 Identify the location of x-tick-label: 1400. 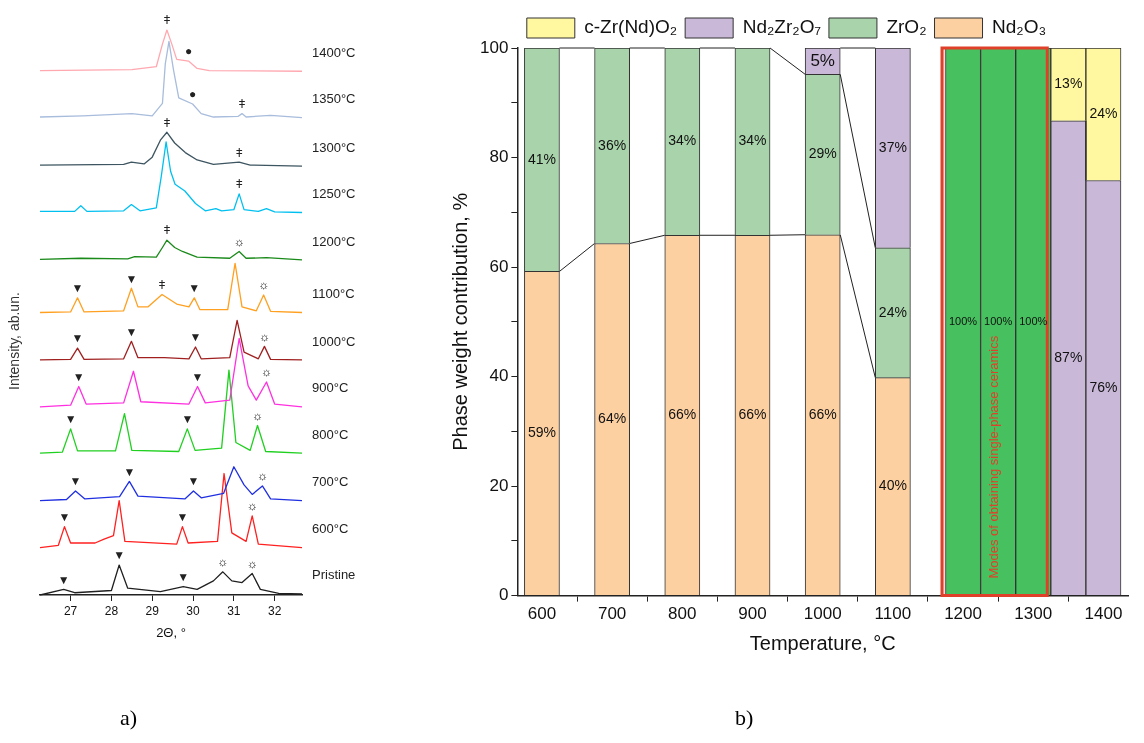
(1103, 614).